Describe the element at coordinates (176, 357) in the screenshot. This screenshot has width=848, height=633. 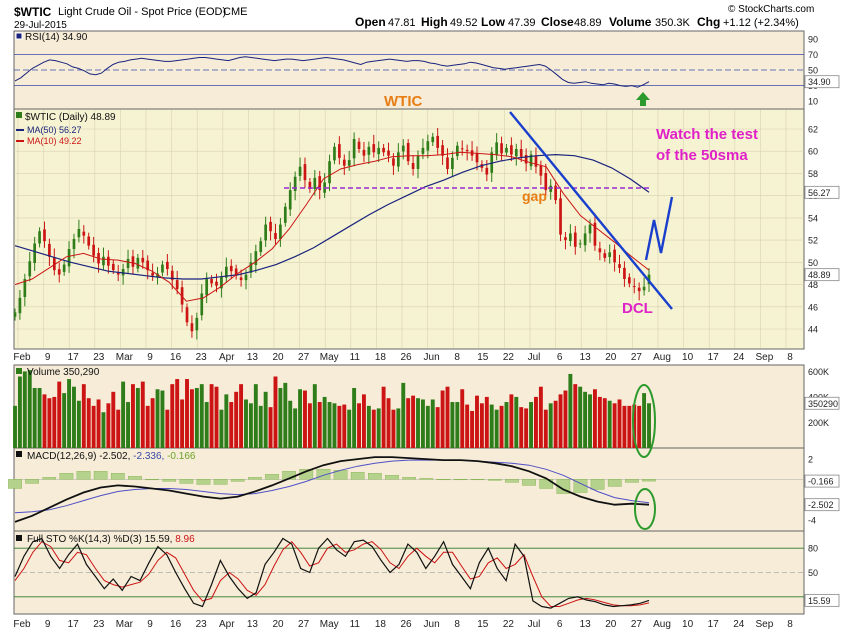
I see `x-tick-label: 16` at that location.